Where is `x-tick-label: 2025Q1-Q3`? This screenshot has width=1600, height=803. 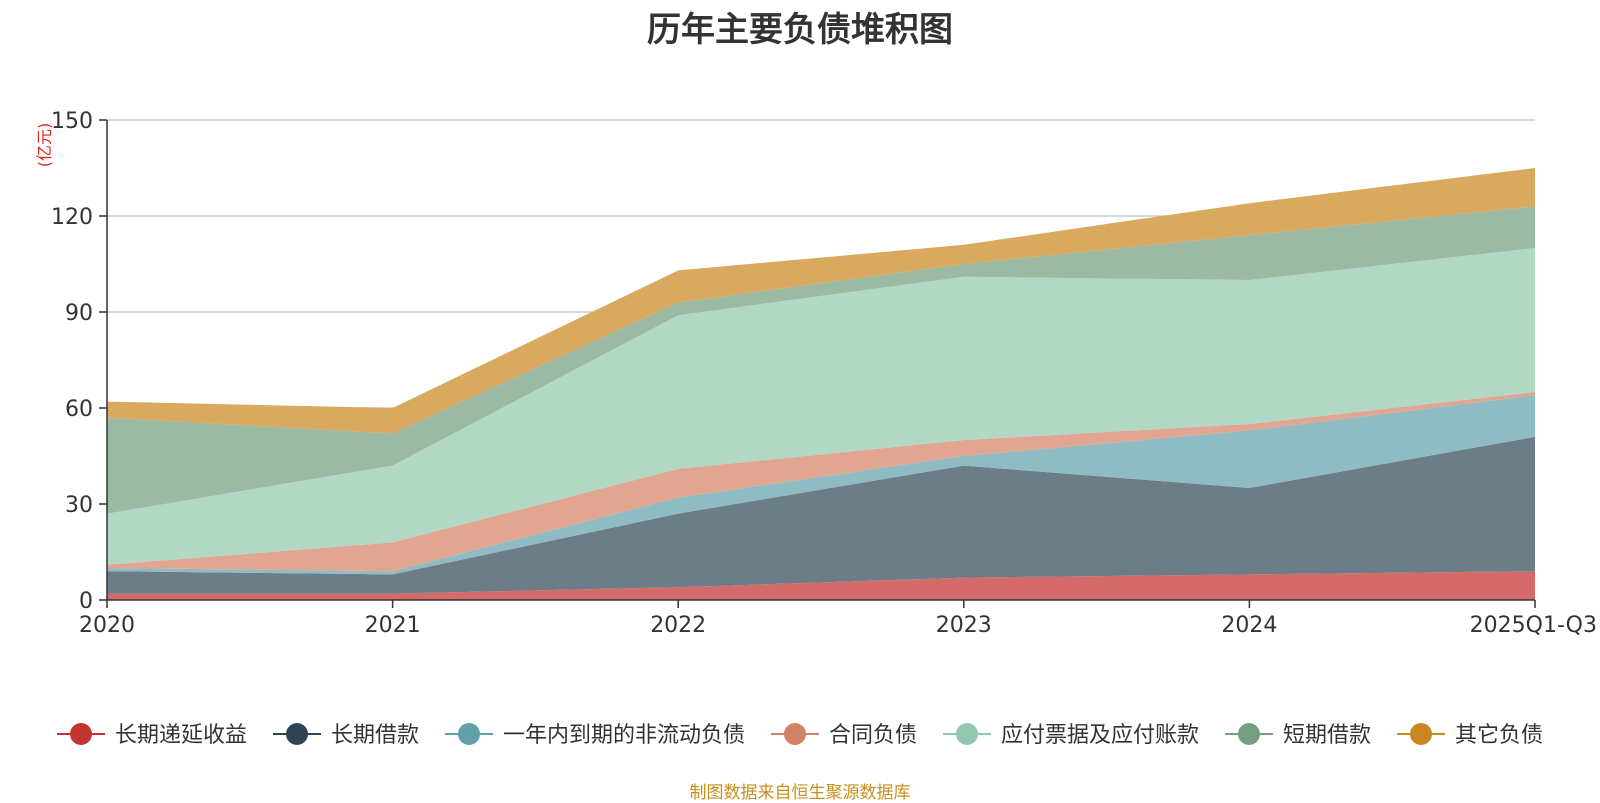 x-tick-label: 2025Q1-Q3 is located at coordinates (1533, 625).